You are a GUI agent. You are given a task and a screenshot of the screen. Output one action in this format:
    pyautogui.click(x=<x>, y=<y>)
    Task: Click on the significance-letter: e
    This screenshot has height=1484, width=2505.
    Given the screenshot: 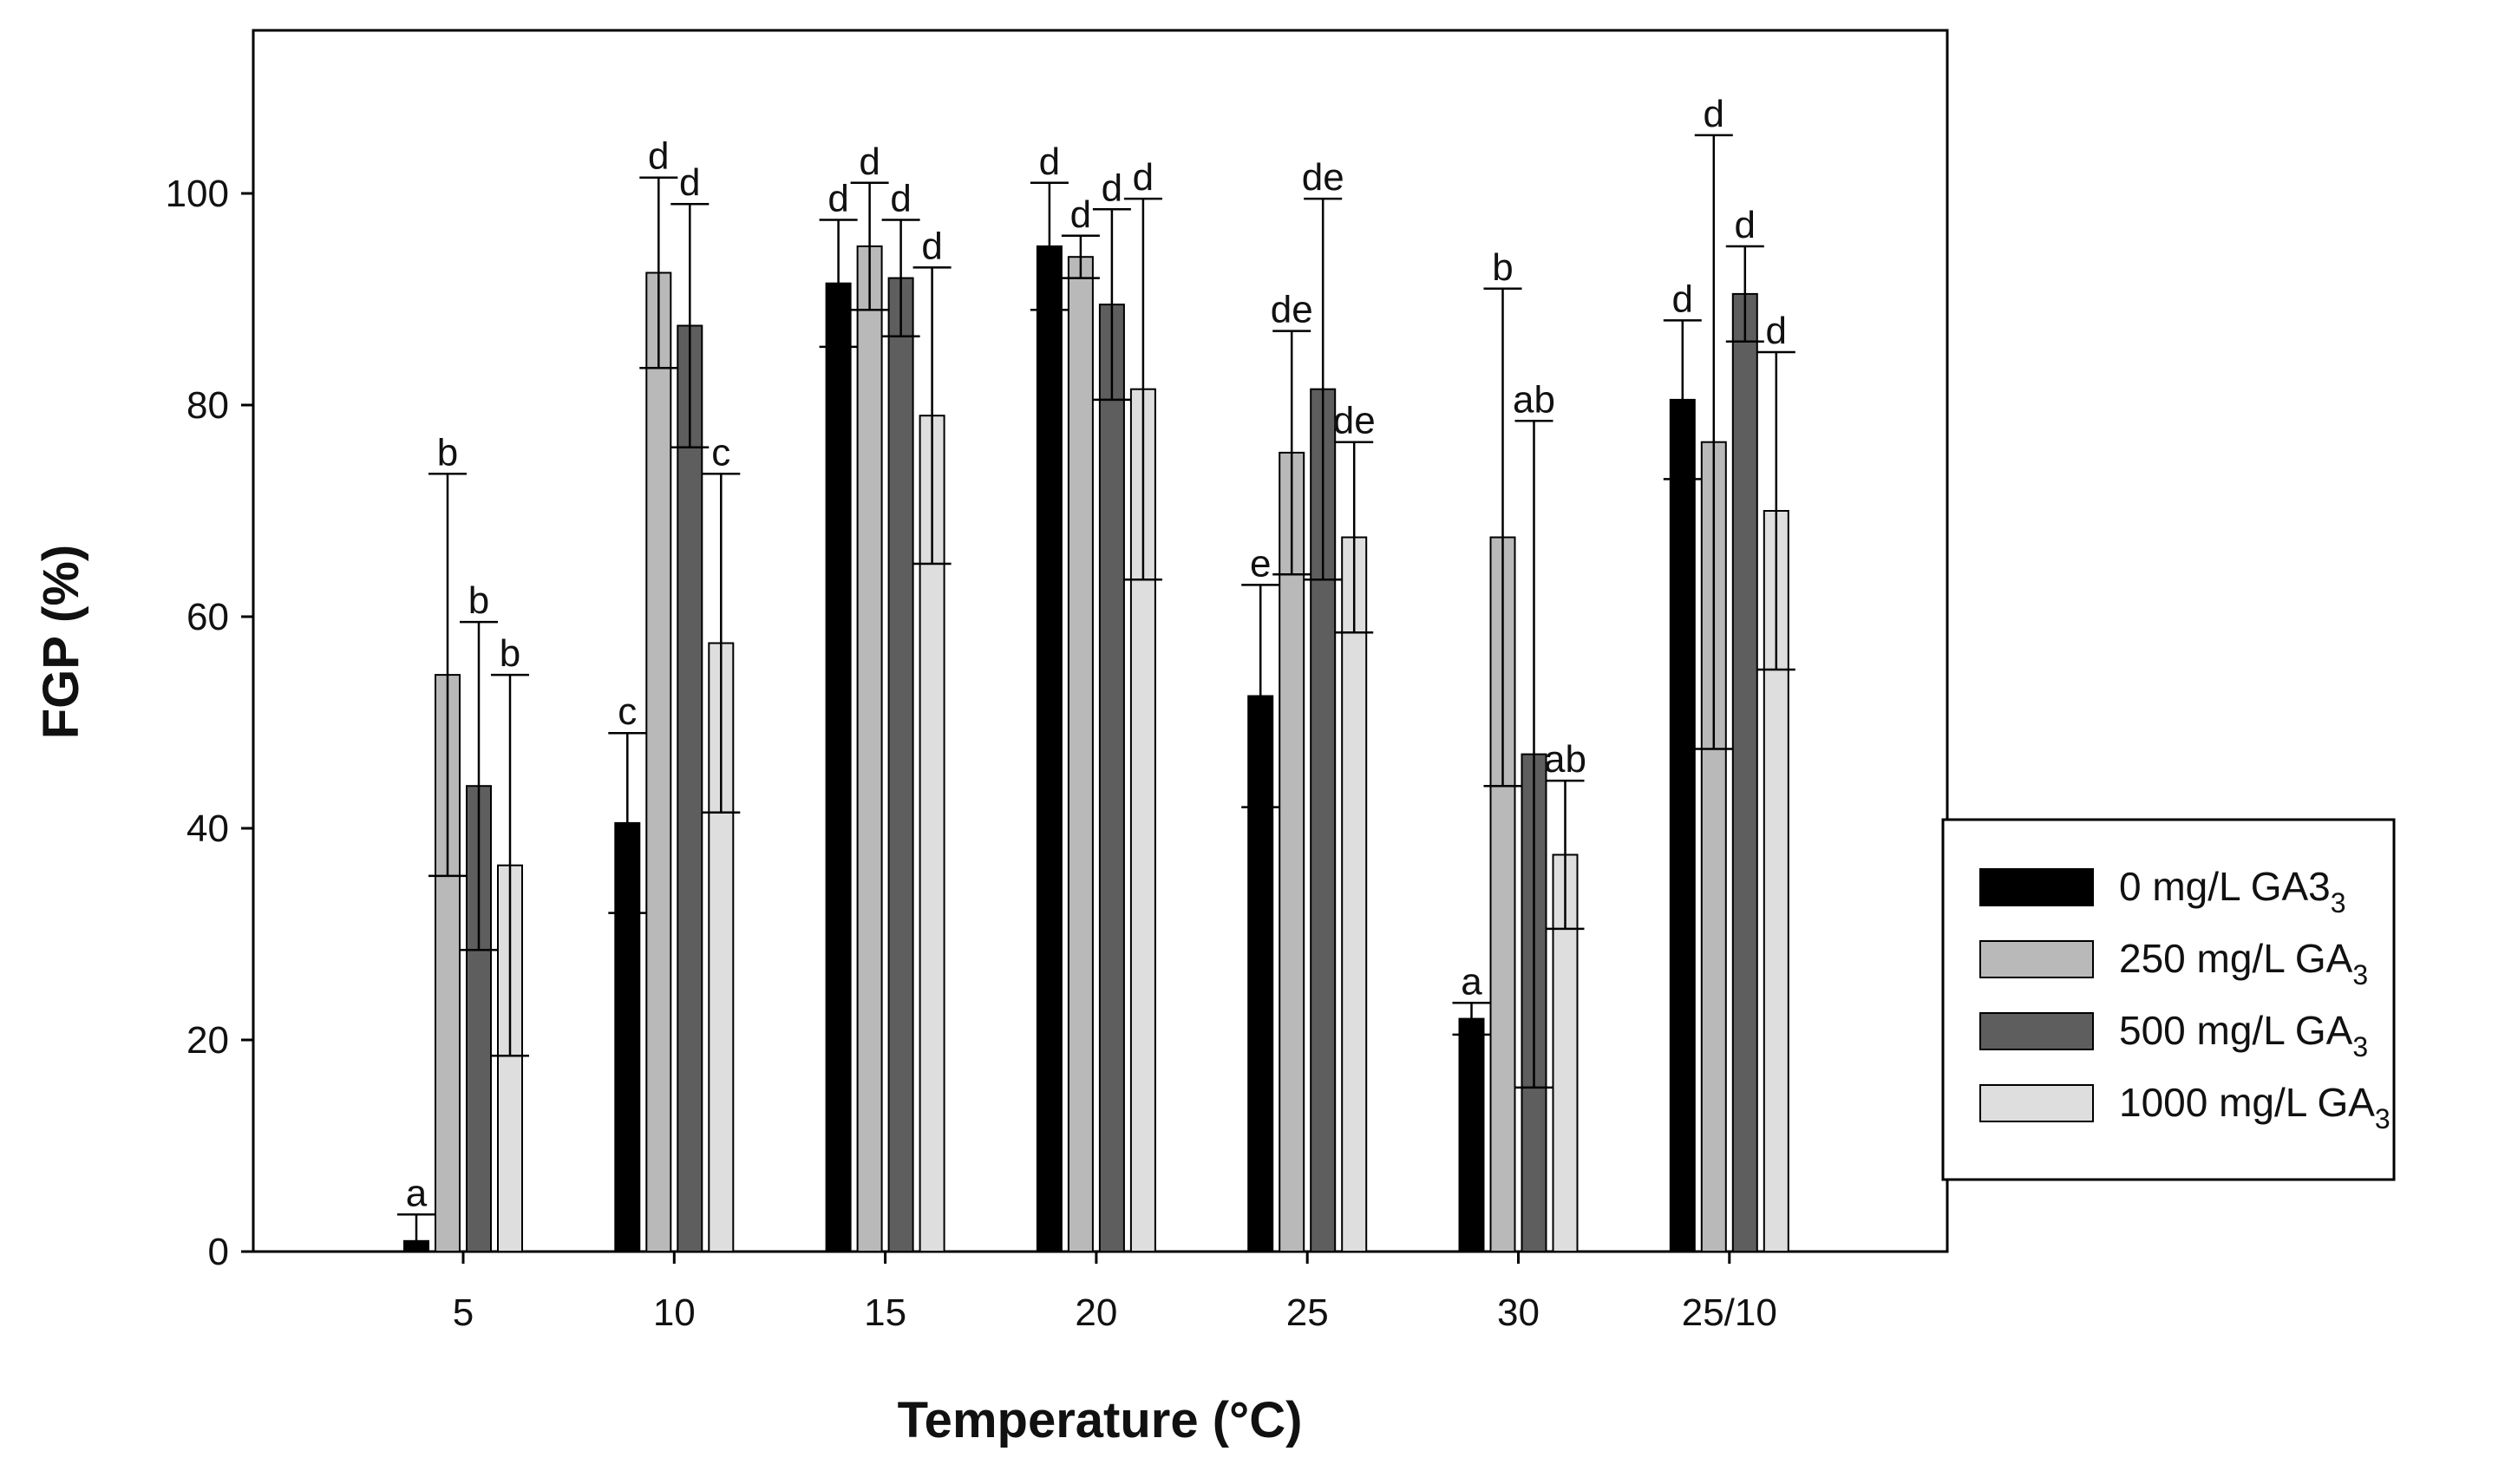 What is the action you would take?
    pyautogui.click(x=1261, y=563)
    